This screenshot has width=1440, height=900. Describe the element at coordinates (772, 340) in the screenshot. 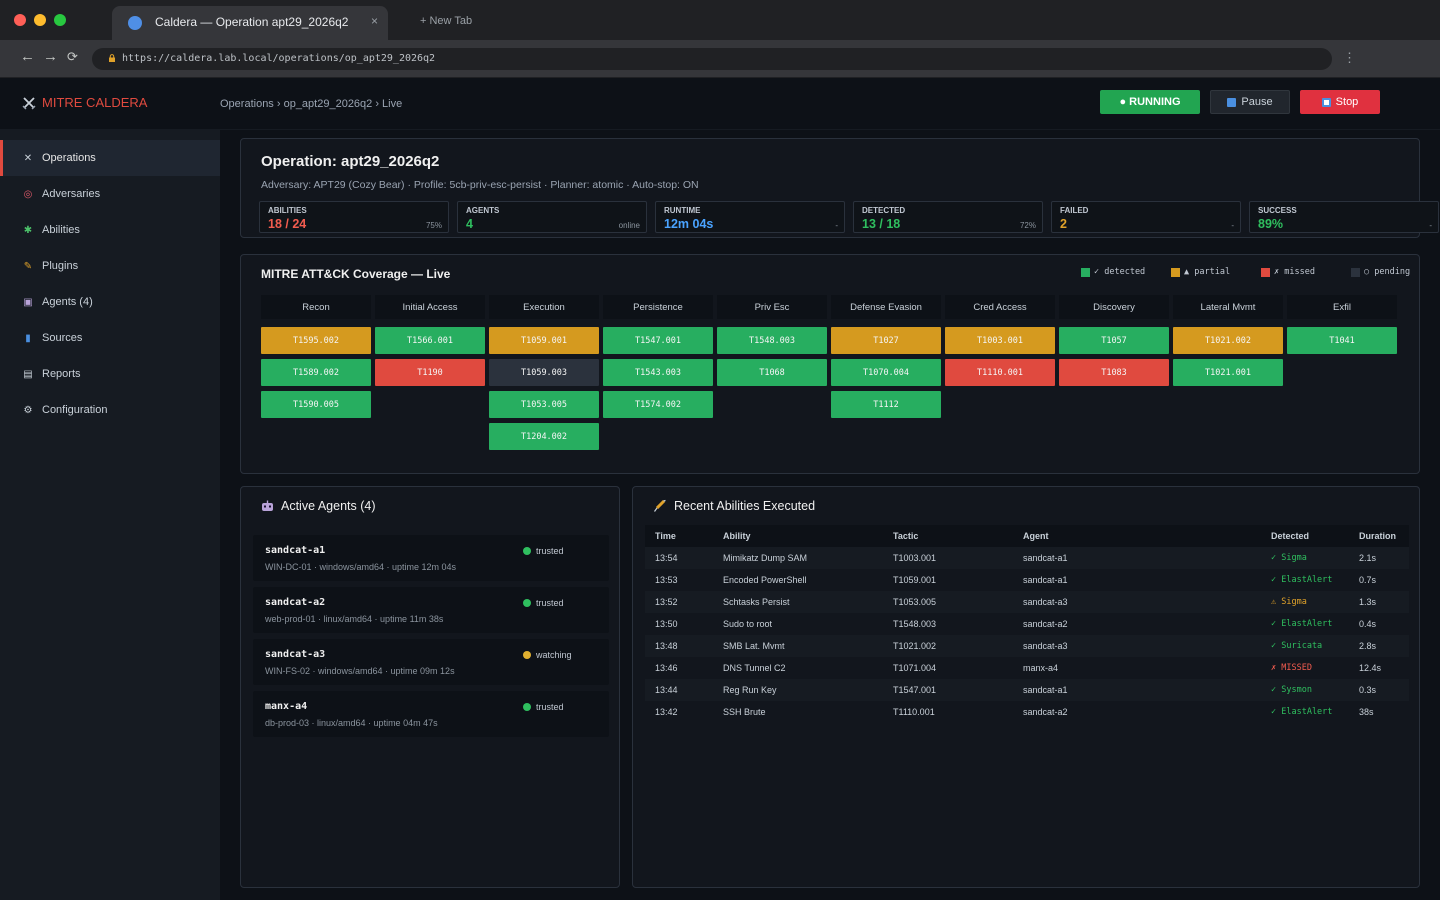

I see `technique-cell: T1548.003` at that location.